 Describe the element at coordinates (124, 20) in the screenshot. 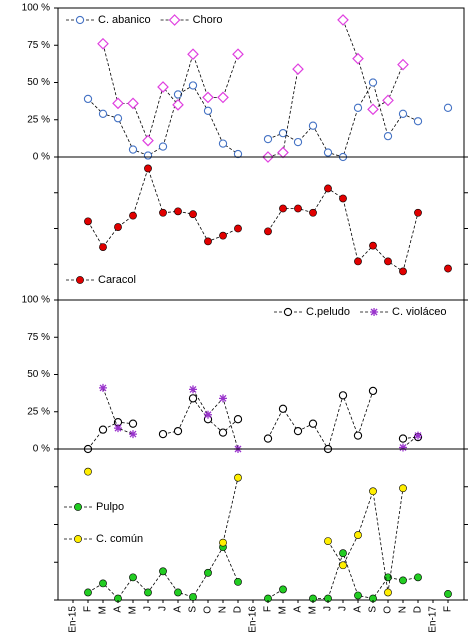

I see `legend-label: C. abanico` at that location.